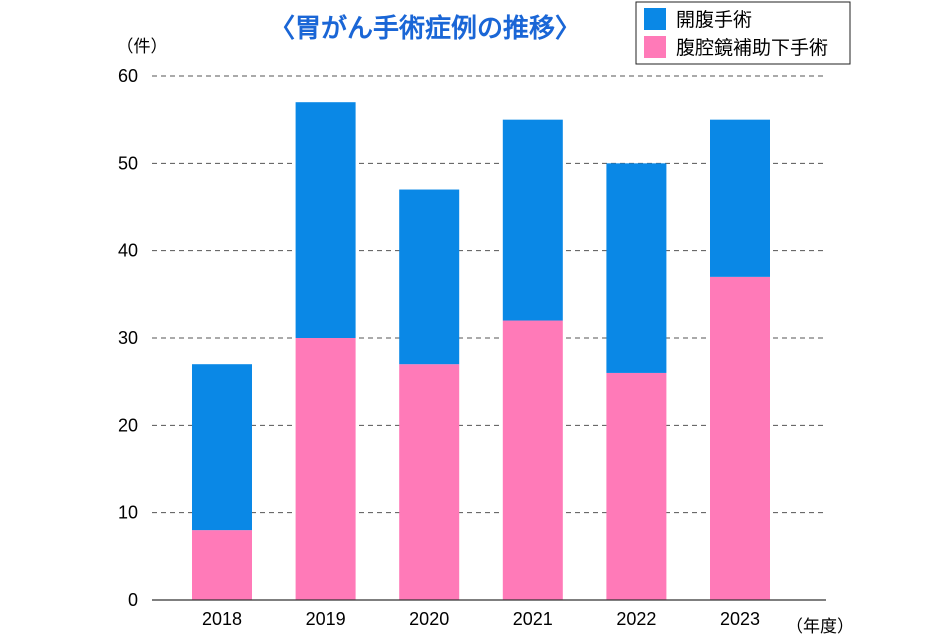  I want to click on legend-box, so click(743, 33).